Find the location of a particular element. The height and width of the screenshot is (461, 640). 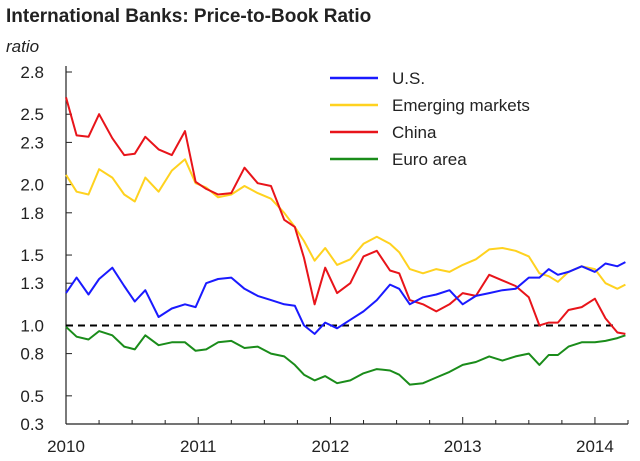

y-axis-ticks: 0.3 0.5 0.8 1.0 1.3 1.5 1.8 2.0 2.3 2.5 2.8 is located at coordinates (46, 248).